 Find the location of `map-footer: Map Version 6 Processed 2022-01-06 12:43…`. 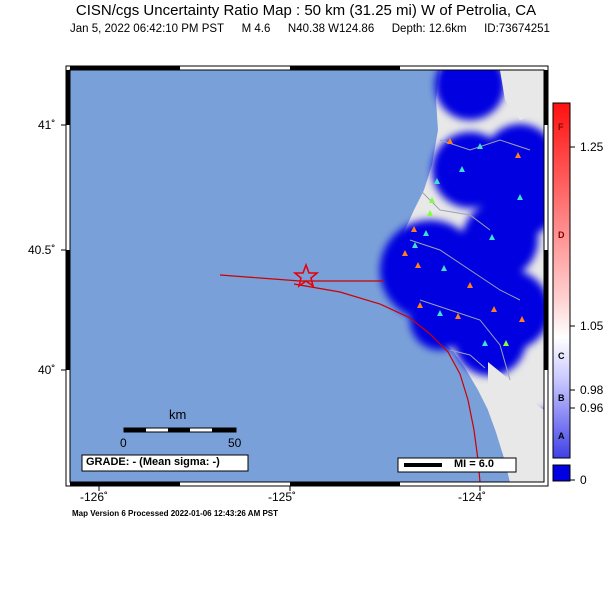

map-footer: Map Version 6 Processed 2022-01-06 12:43… is located at coordinates (175, 513).